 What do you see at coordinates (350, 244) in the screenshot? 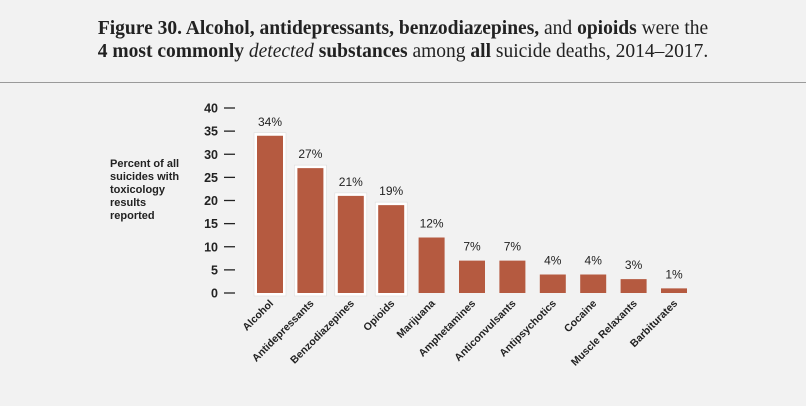
I see `bar-benzodiazepines` at bounding box center [350, 244].